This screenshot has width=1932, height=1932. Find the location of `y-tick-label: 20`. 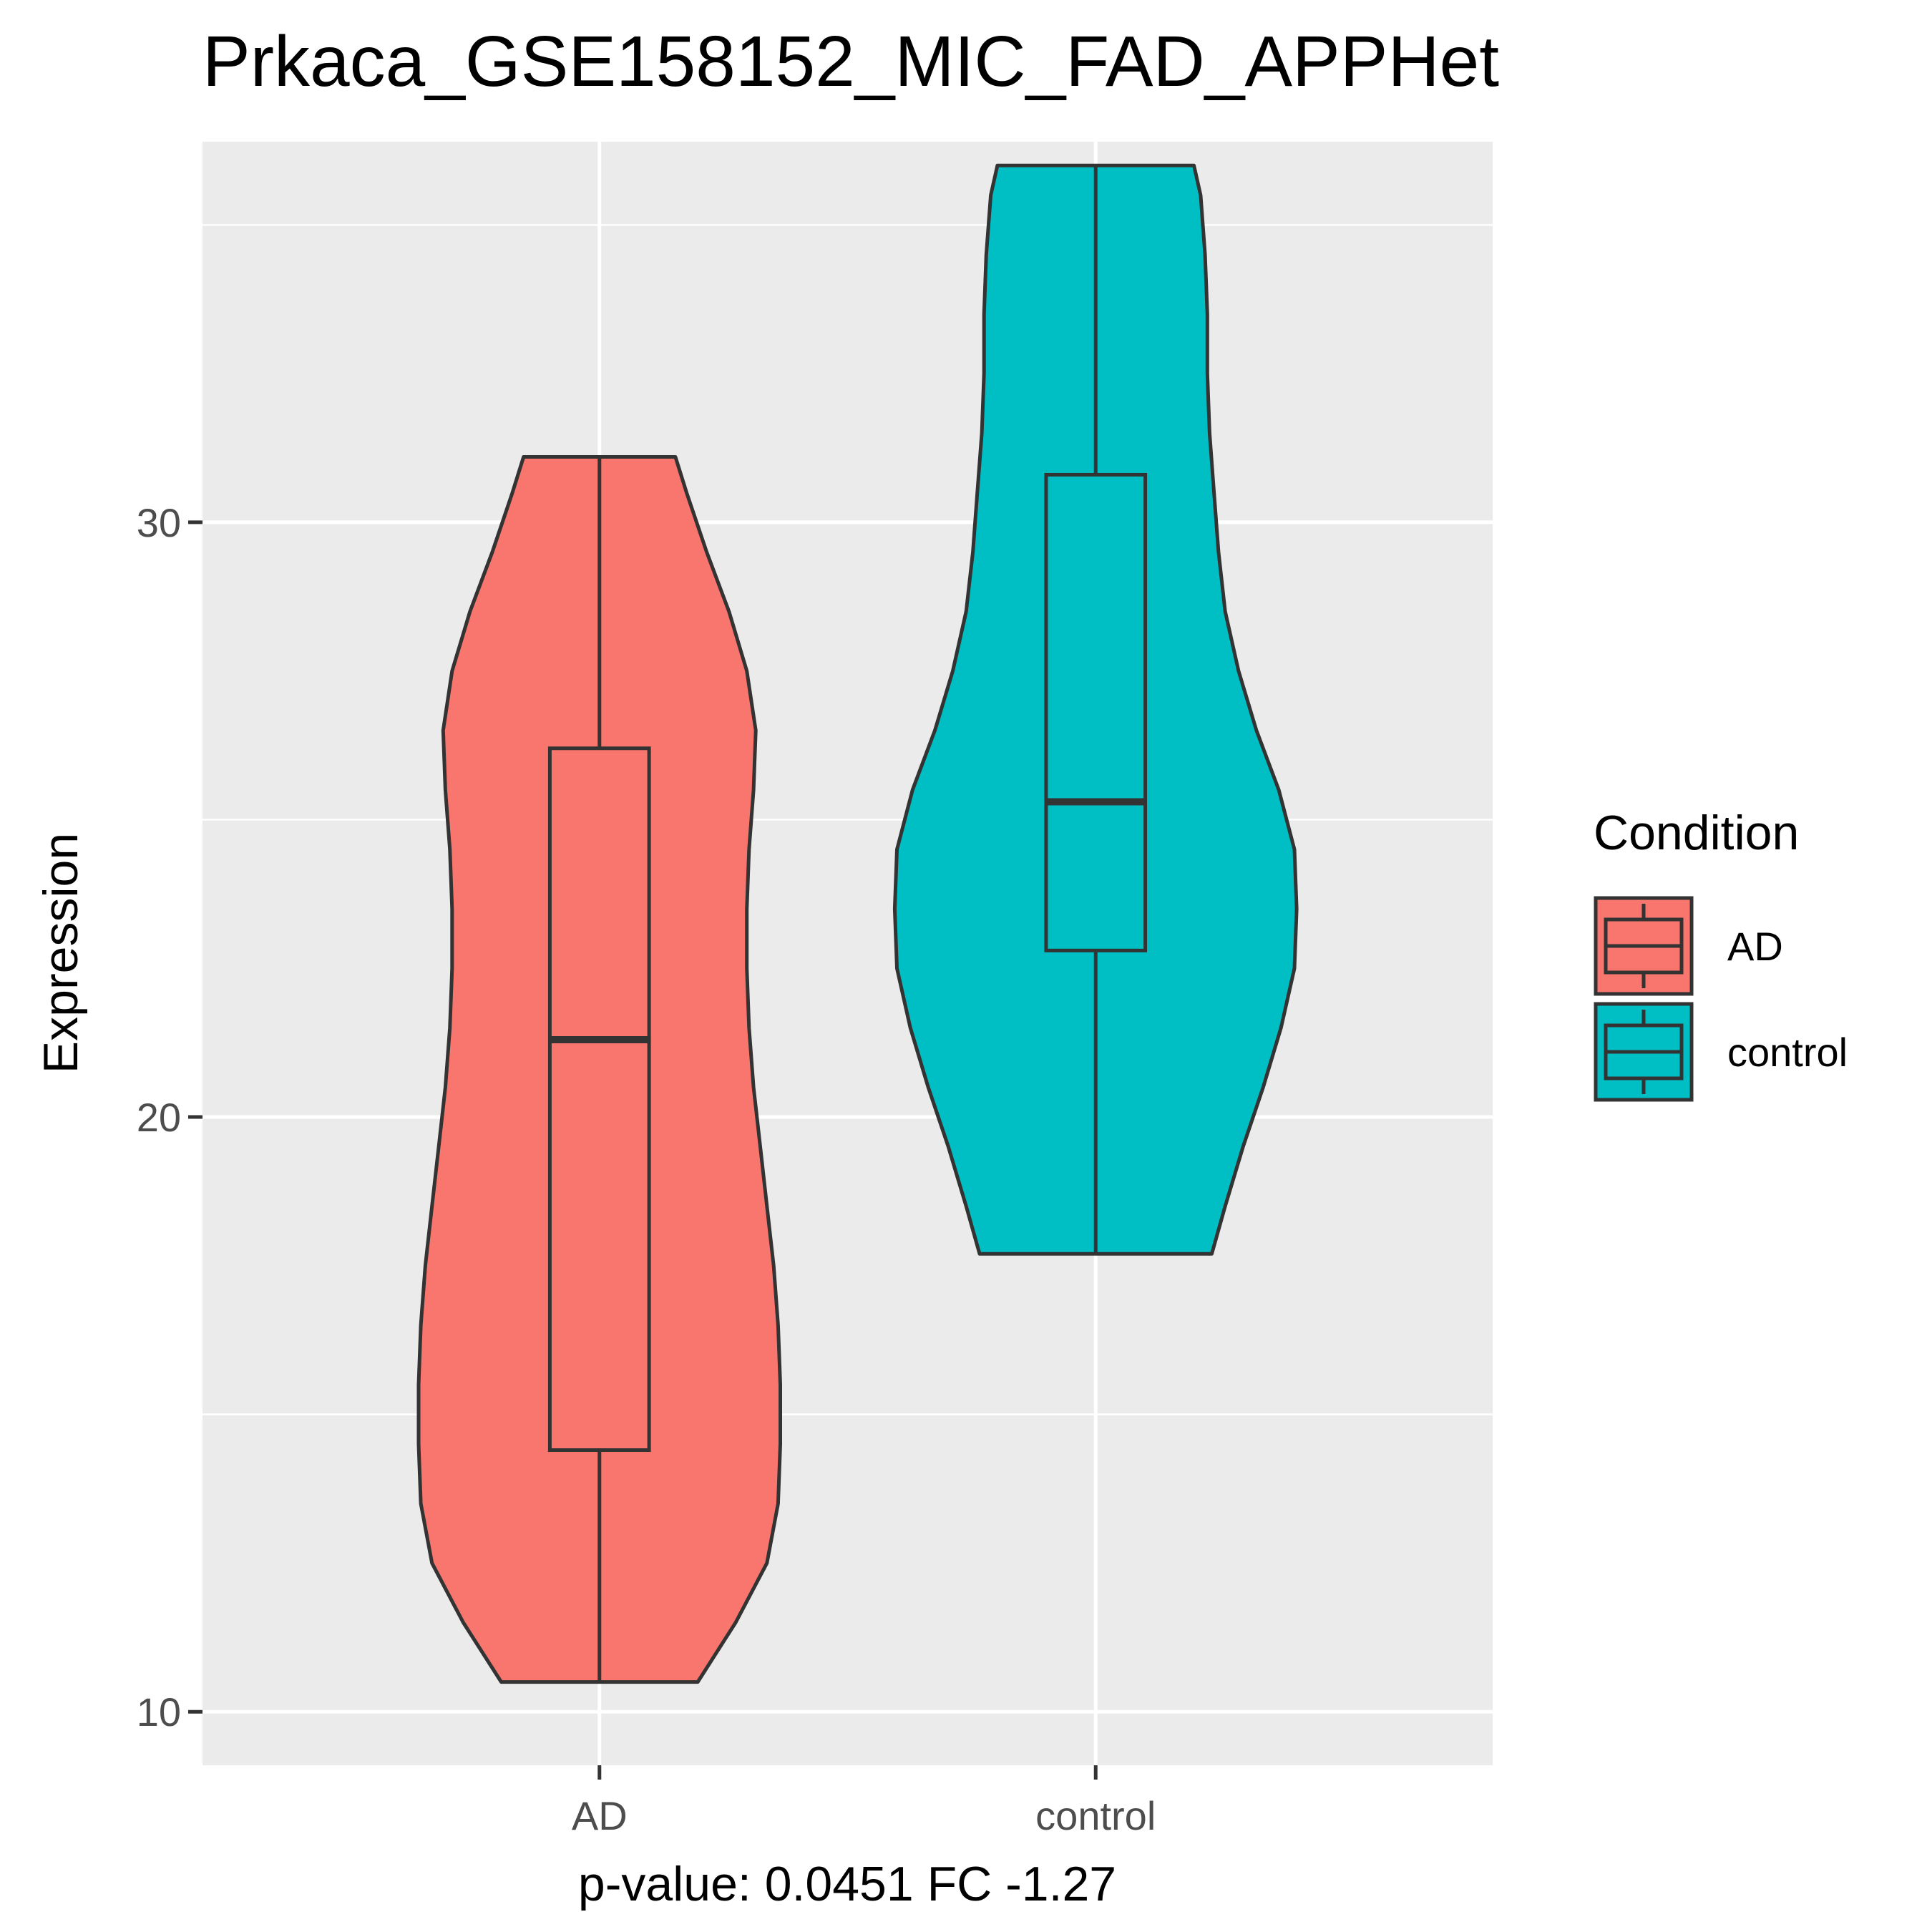

y-tick-label: 20 is located at coordinates (159, 1117).